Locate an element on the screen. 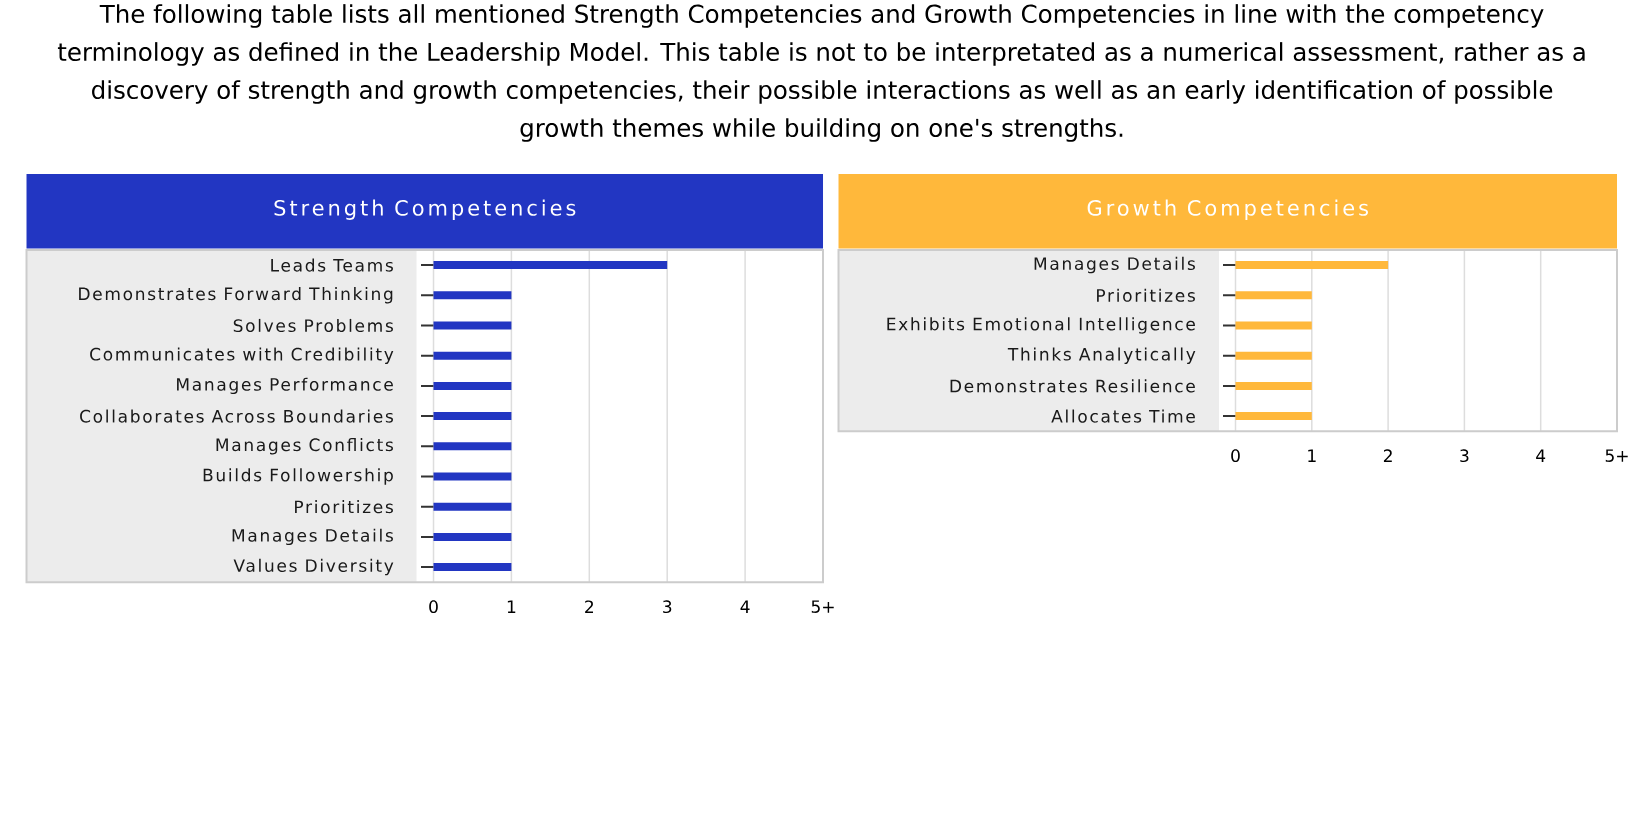 The width and height of the screenshot is (1644, 835). y-tick-label: Demonstrates Forward Thinking is located at coordinates (236, 295).